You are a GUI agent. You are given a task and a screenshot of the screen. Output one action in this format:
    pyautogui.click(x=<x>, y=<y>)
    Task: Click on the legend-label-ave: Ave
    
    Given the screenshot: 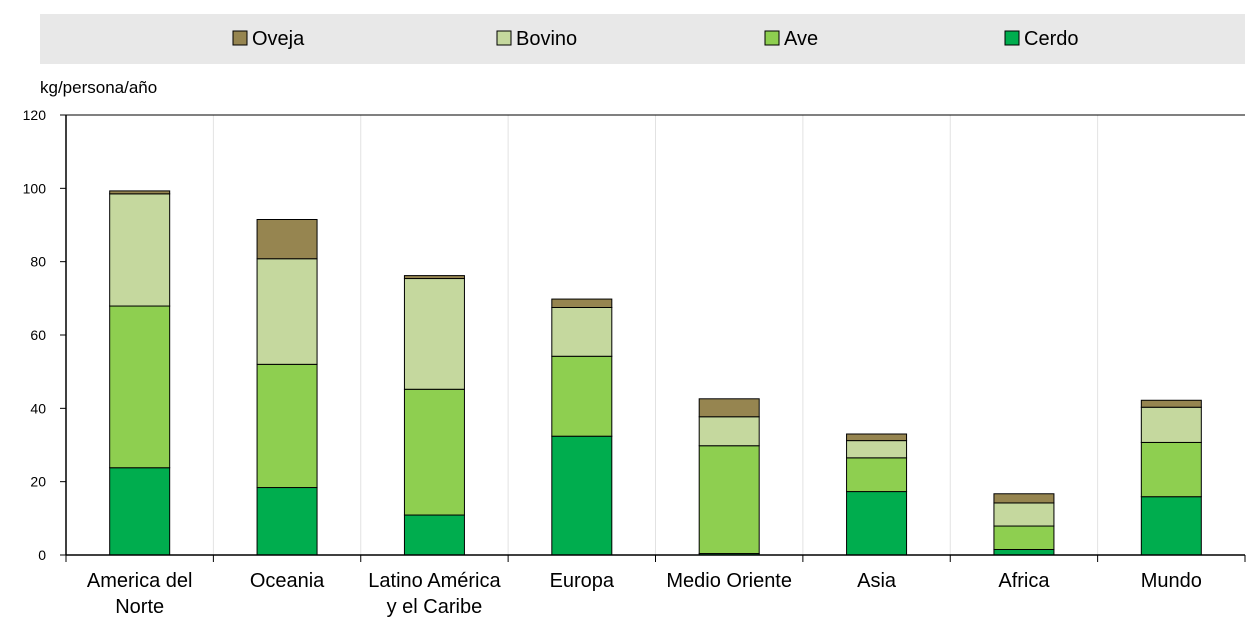 What is the action you would take?
    pyautogui.click(x=801, y=39)
    